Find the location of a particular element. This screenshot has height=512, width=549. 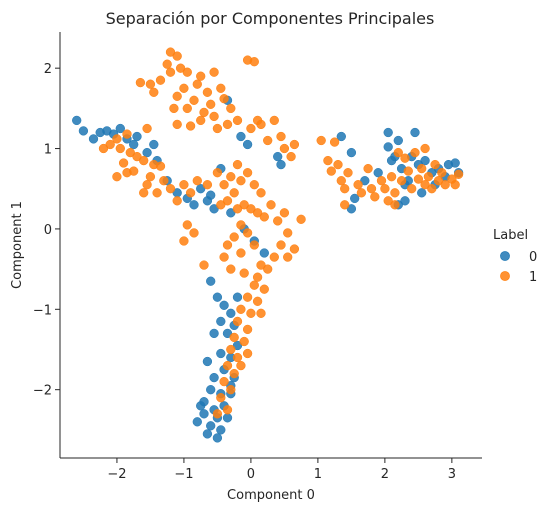

x-tick-label: −2 is located at coordinates (116, 474).